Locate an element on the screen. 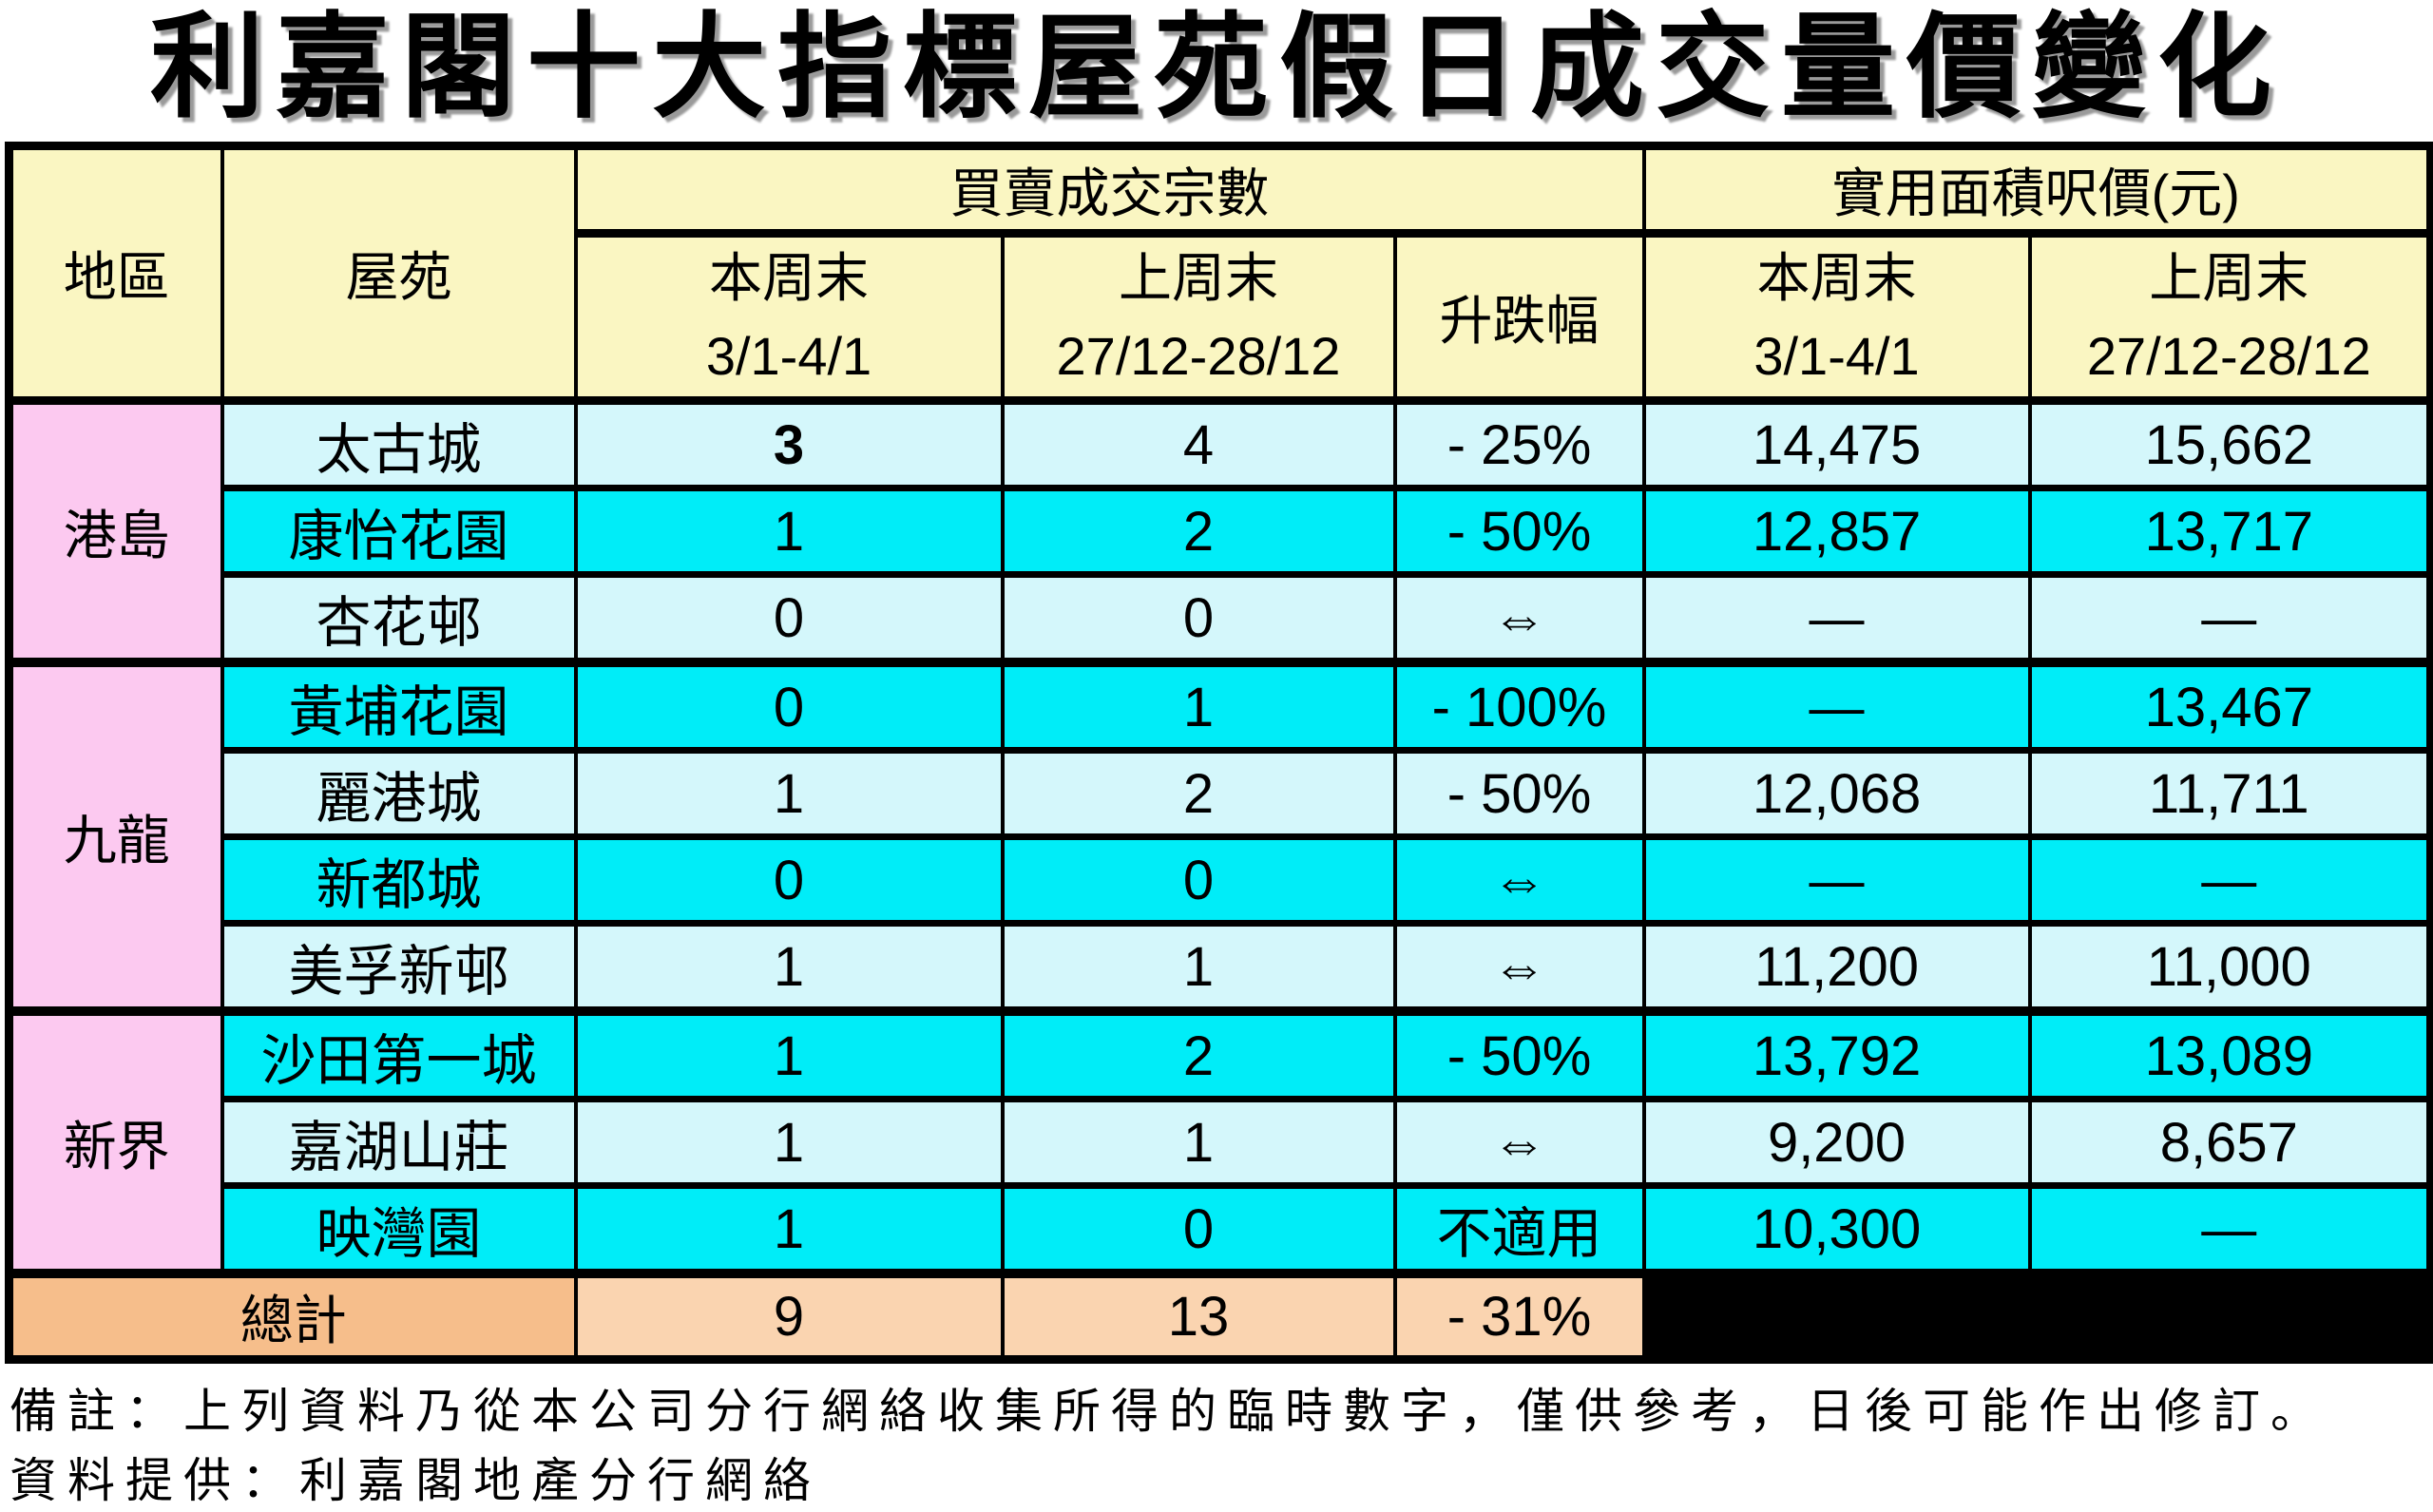 The height and width of the screenshot is (1512, 2433). estate-cell: 沙田第一城 is located at coordinates (399, 1054).